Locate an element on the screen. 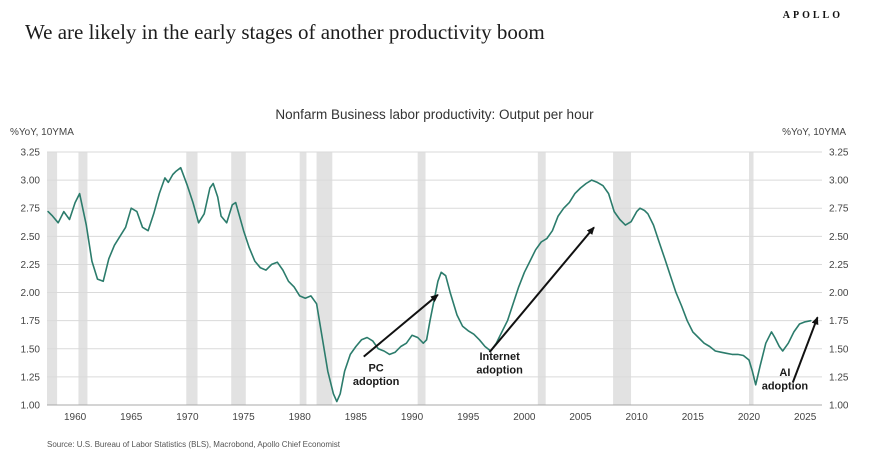 Image resolution: width=869 pixels, height=468 pixels. annotation-label: AI is located at coordinates (784, 373).